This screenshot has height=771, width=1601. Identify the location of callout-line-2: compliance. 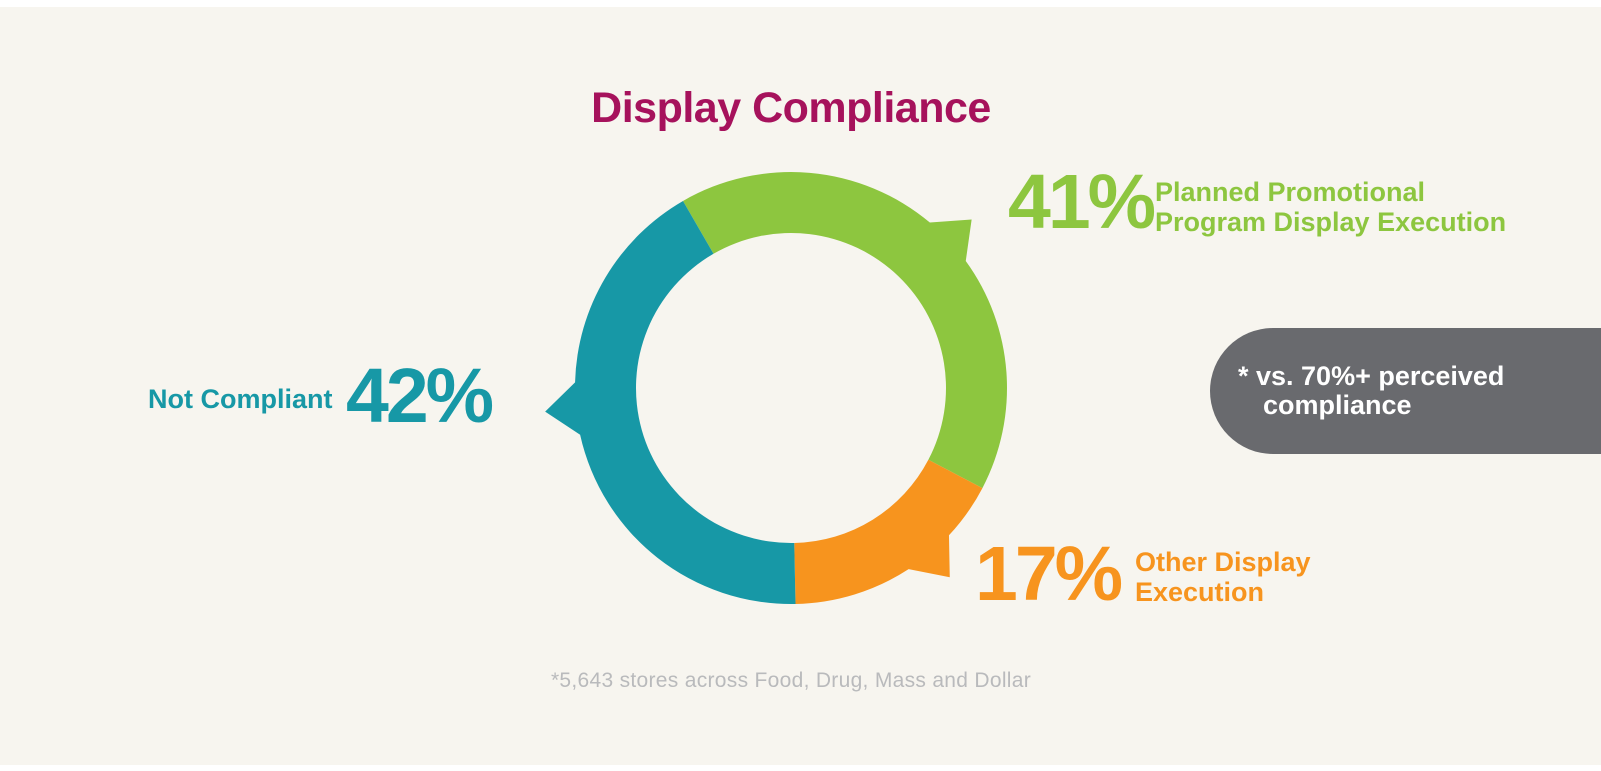
(1337, 405).